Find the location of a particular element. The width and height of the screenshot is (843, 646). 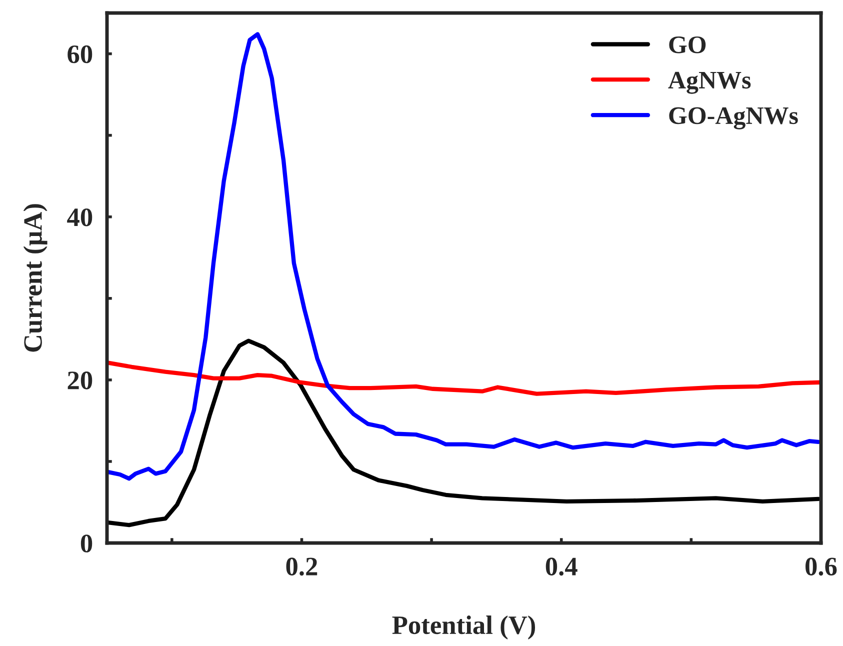

x-tick-label: 0.4 is located at coordinates (562, 567).